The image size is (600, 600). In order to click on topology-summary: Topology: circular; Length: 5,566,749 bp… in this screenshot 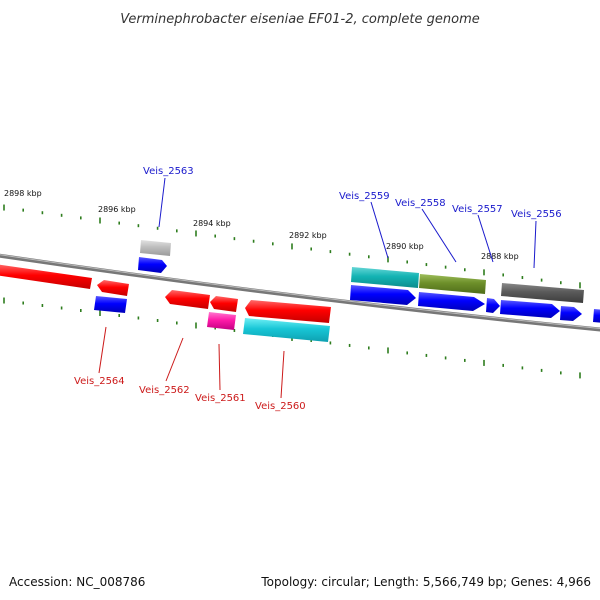, I will do `click(425, 582)`.